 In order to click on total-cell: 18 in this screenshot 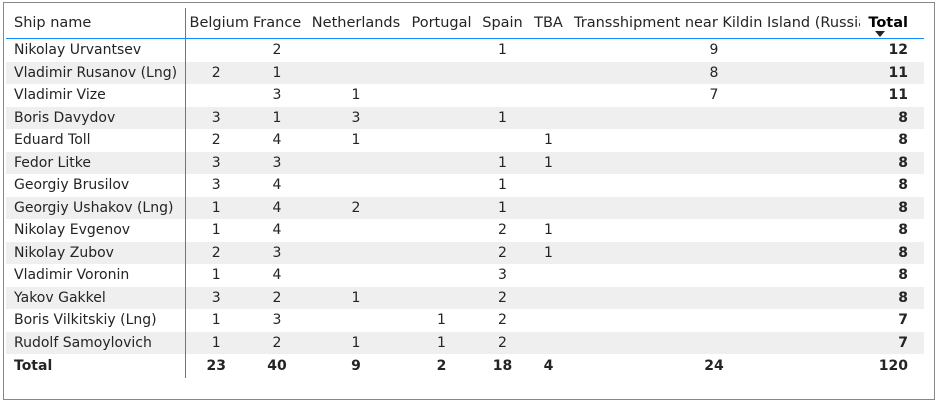, I will do `click(502, 366)`.